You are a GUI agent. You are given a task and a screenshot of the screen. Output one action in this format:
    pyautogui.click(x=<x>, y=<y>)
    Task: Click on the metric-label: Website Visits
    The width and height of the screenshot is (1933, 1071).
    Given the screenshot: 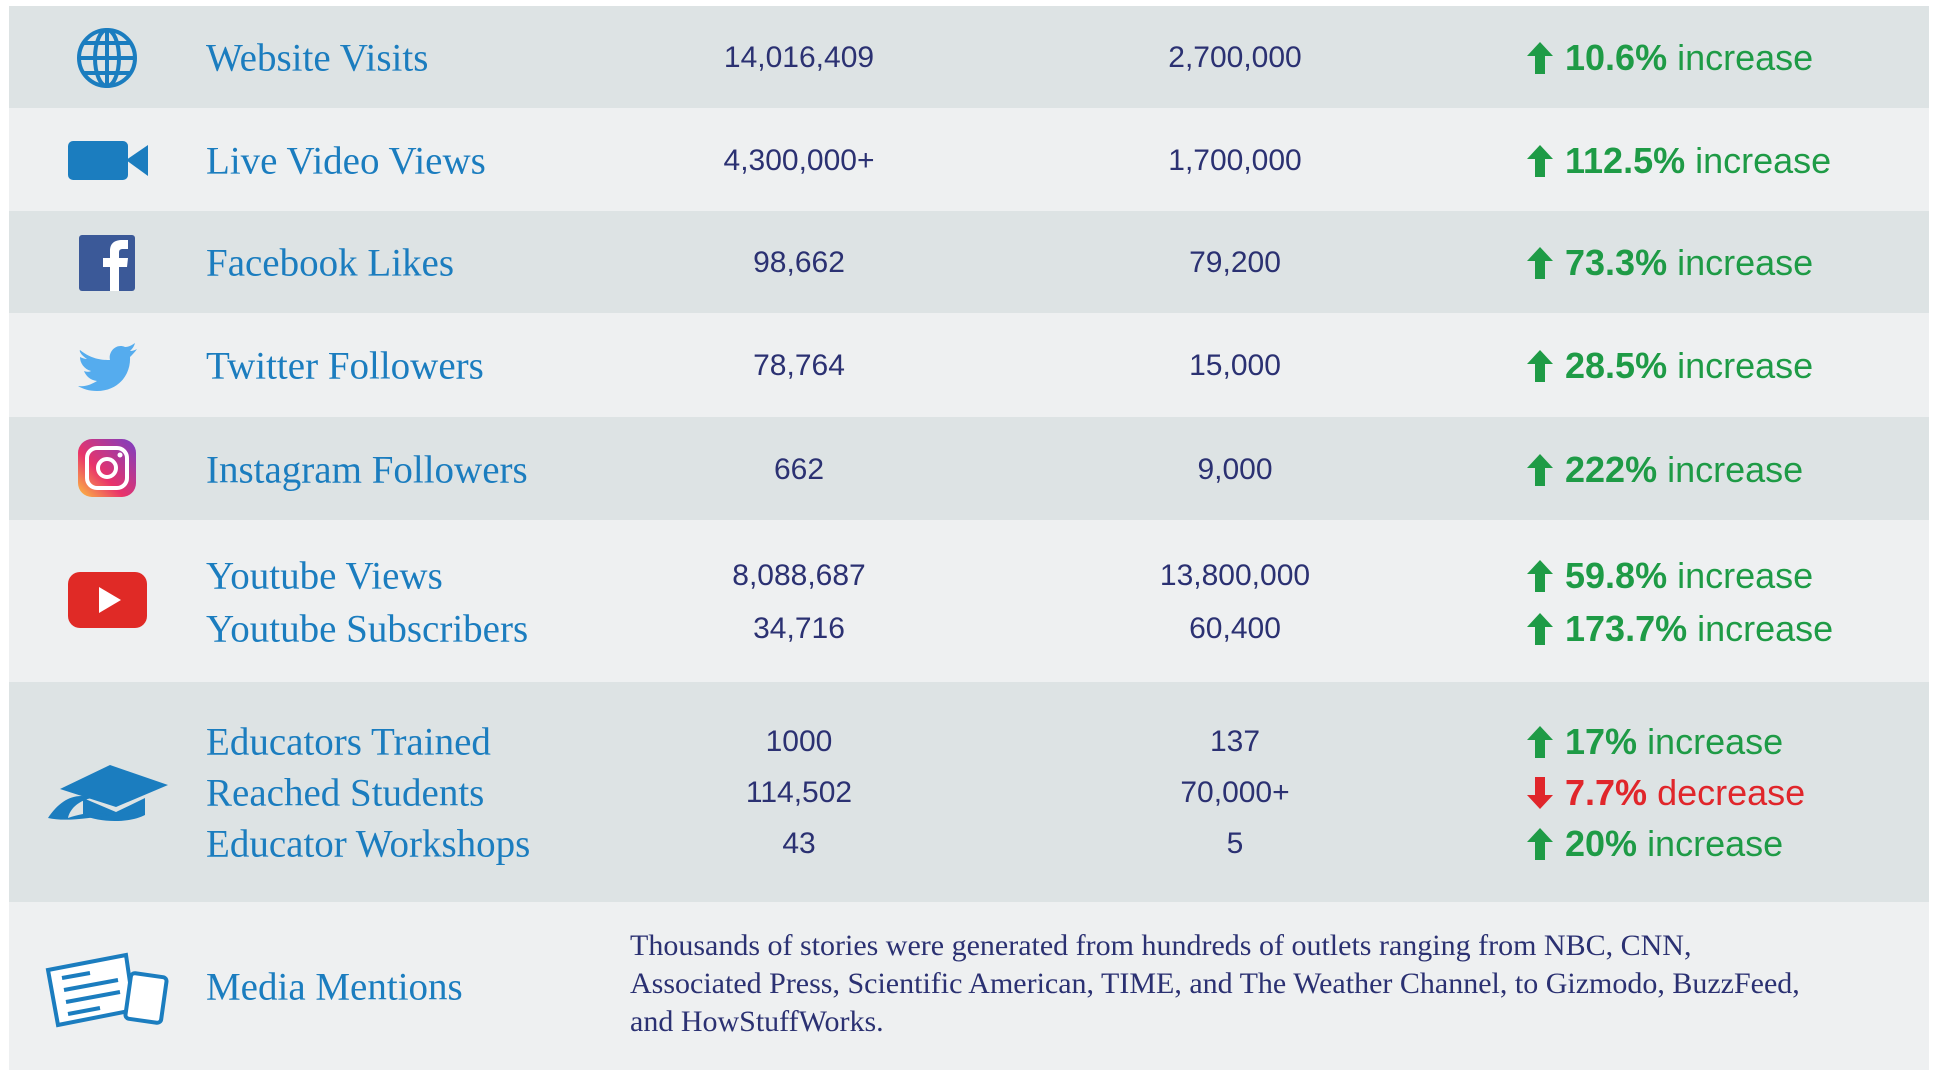 What is the action you would take?
    pyautogui.click(x=317, y=58)
    